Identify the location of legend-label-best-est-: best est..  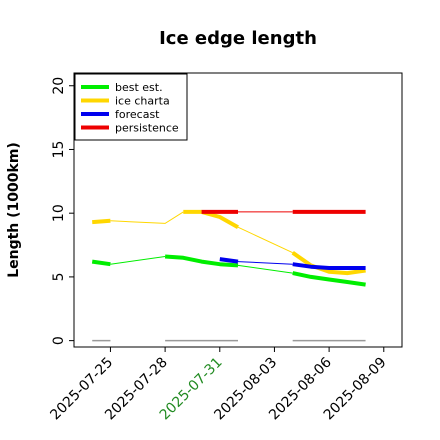
(139, 87).